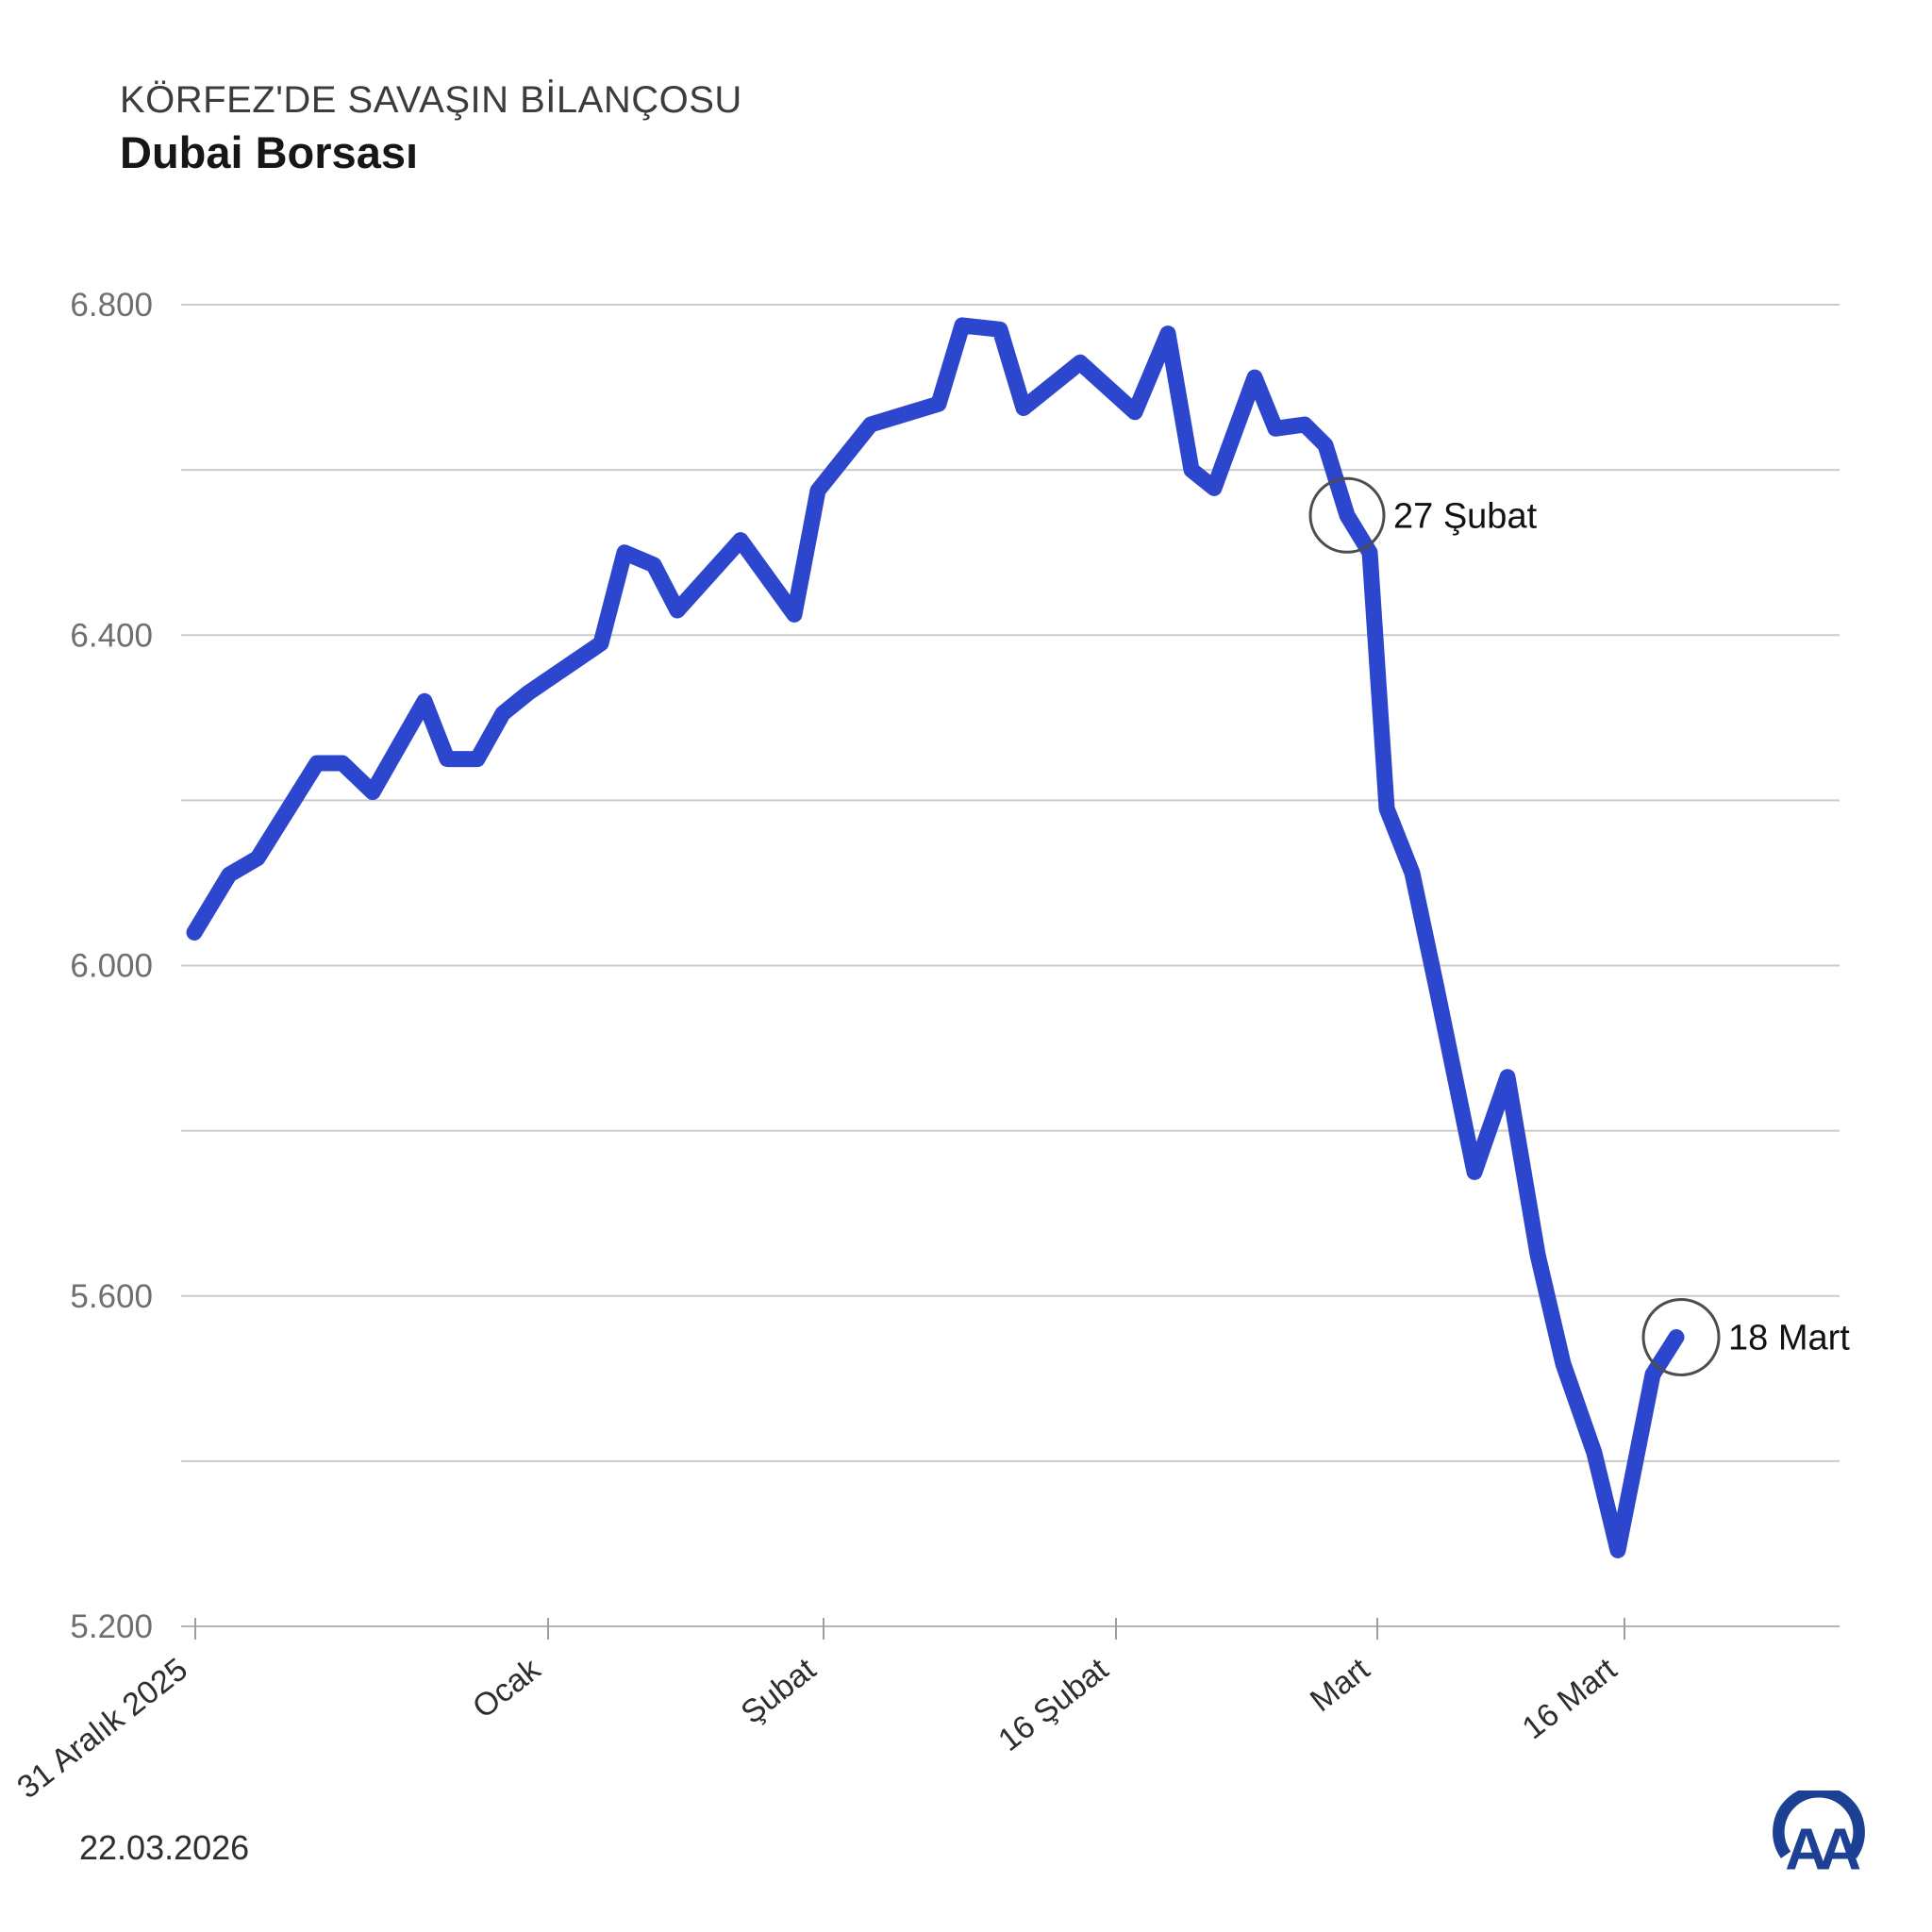 The width and height of the screenshot is (1932, 1932). Describe the element at coordinates (111, 306) in the screenshot. I see `y-axis-label: 6.800` at that location.